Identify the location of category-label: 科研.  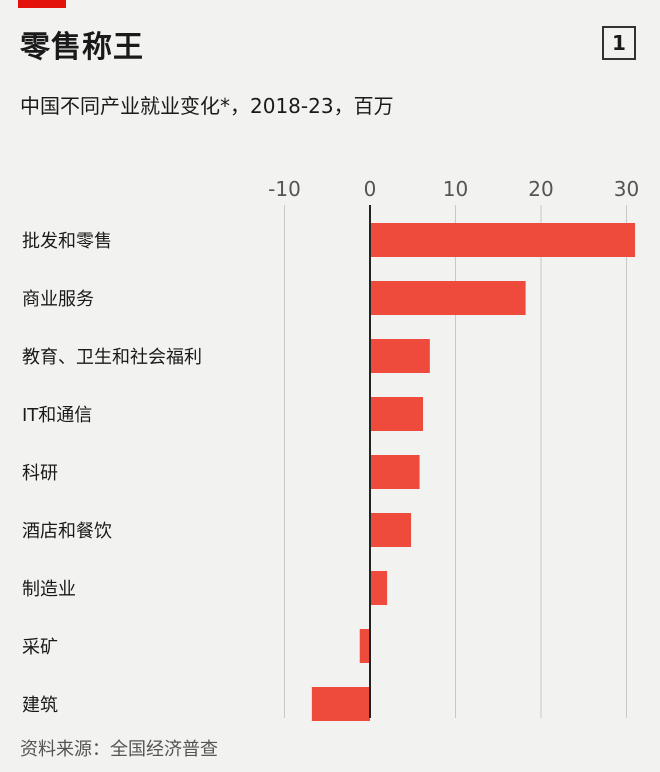
(40, 473).